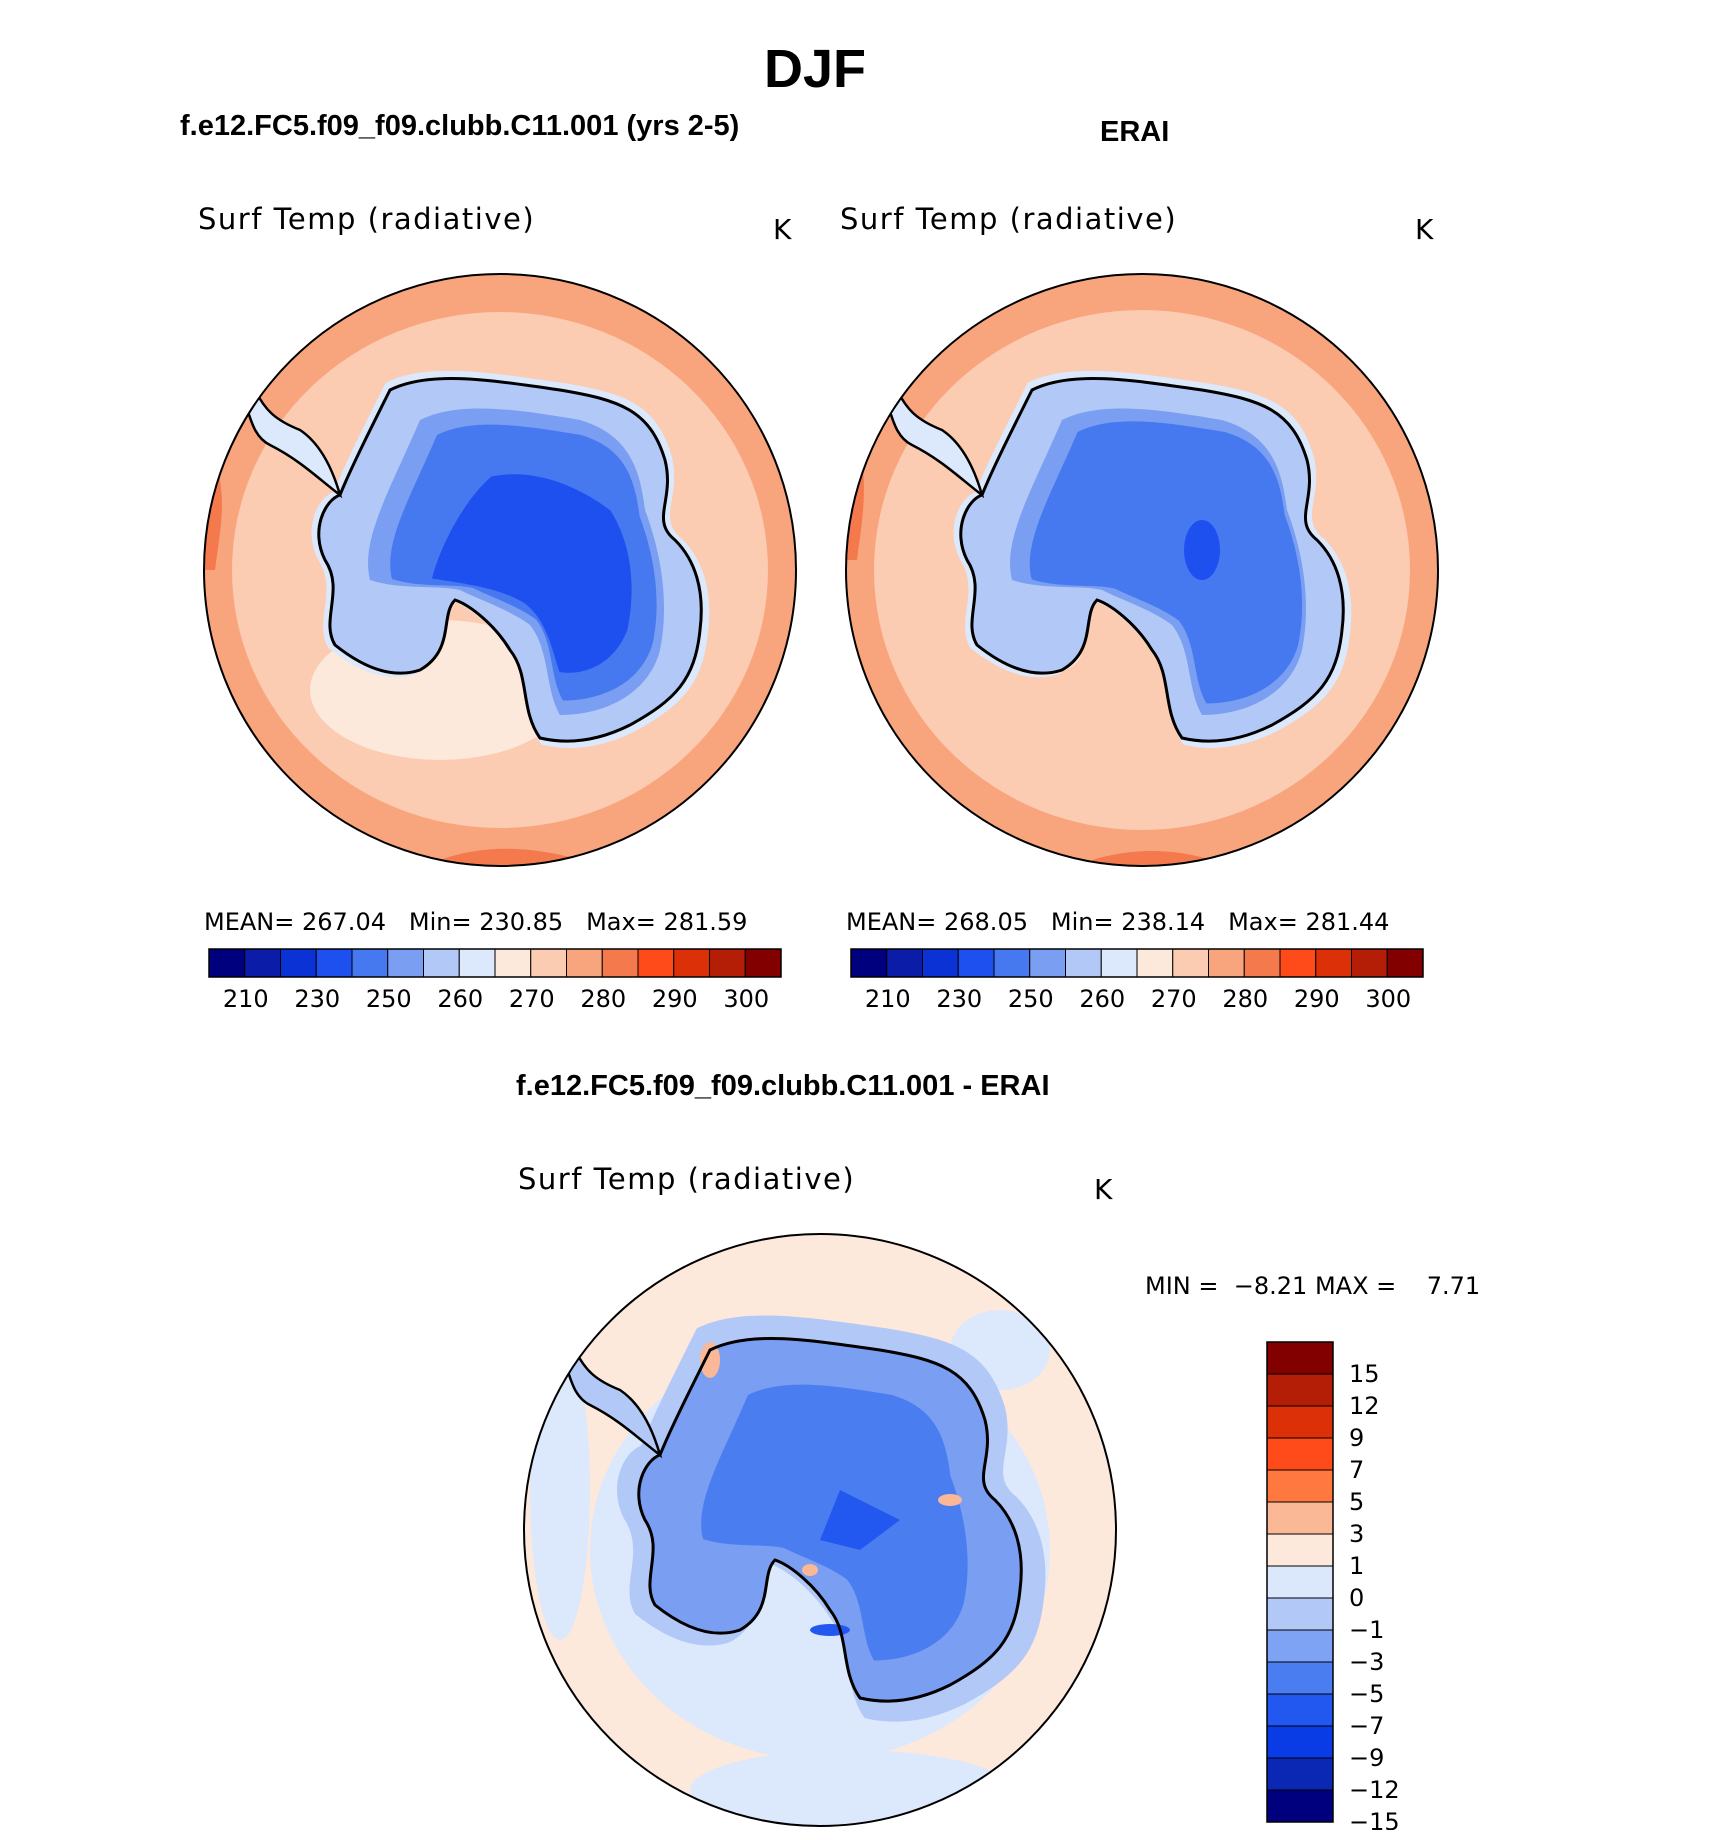  What do you see at coordinates (1347, 922) in the screenshot?
I see `max-value: 281.44` at bounding box center [1347, 922].